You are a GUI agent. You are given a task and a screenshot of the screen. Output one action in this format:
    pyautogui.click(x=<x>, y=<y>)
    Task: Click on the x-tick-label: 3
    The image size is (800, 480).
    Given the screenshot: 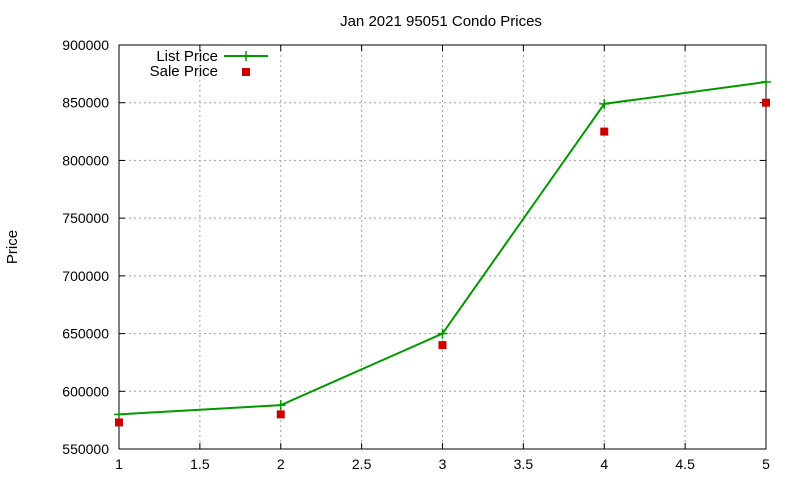 What is the action you would take?
    pyautogui.click(x=443, y=464)
    